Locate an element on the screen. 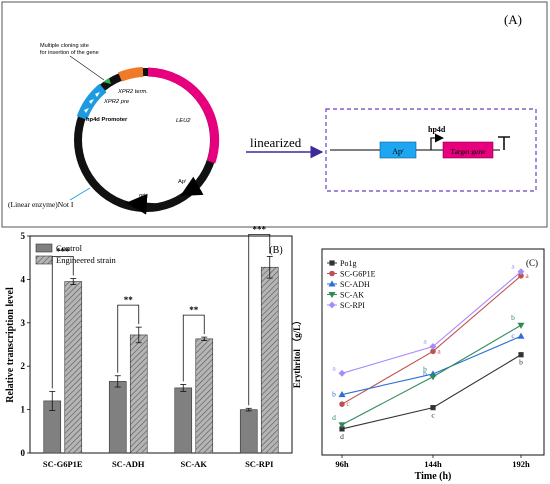 The image size is (550, 484). panel-b-tag: (B) is located at coordinates (275, 250).